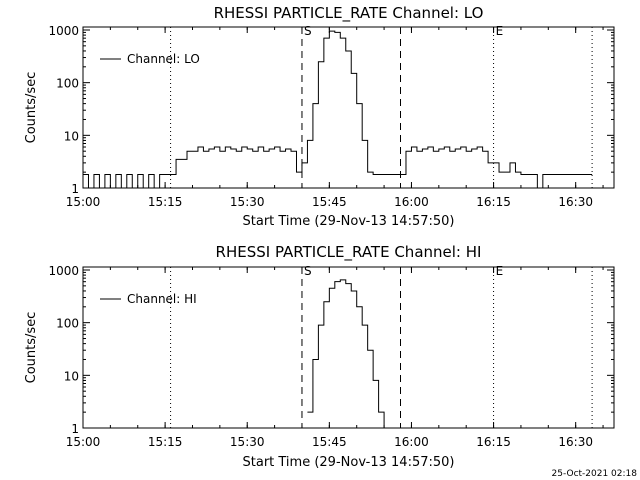 The width and height of the screenshot is (640, 480). Describe the element at coordinates (163, 59) in the screenshot. I see `panel-0-legend-label: Channel: LO` at that location.